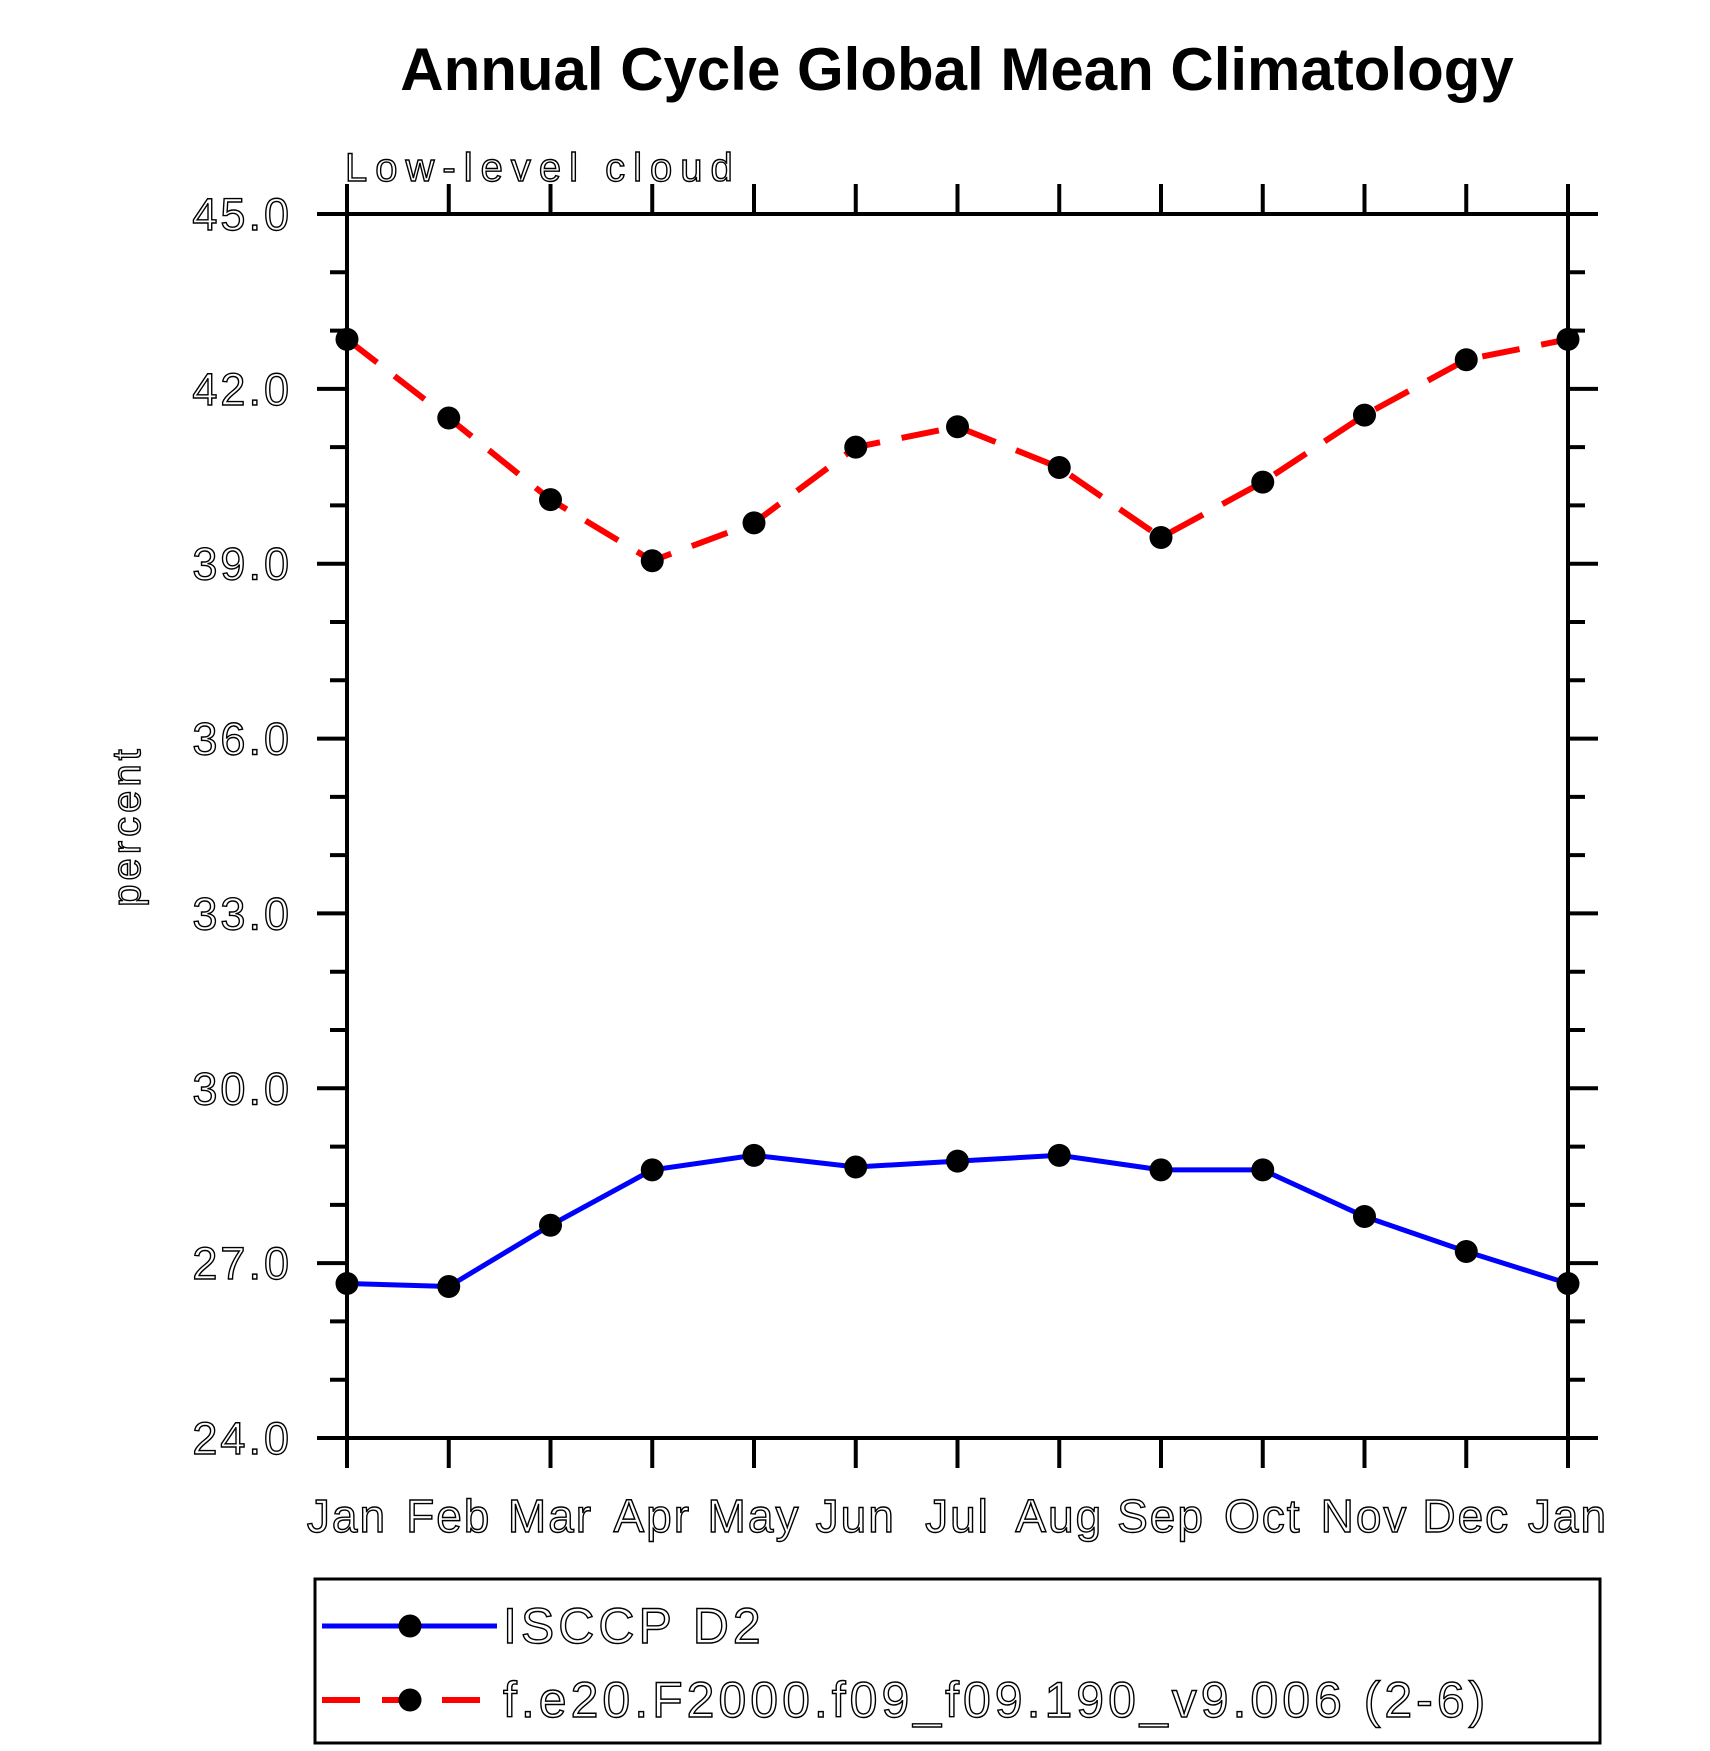 Image resolution: width=1710 pixels, height=1751 pixels. What do you see at coordinates (543, 168) in the screenshot?
I see `chart-subtitle: Low-level cloud` at bounding box center [543, 168].